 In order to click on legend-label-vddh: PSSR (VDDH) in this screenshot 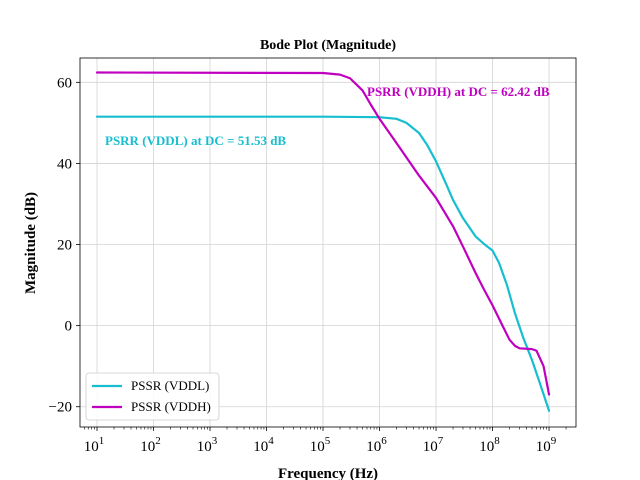, I will do `click(171, 406)`.